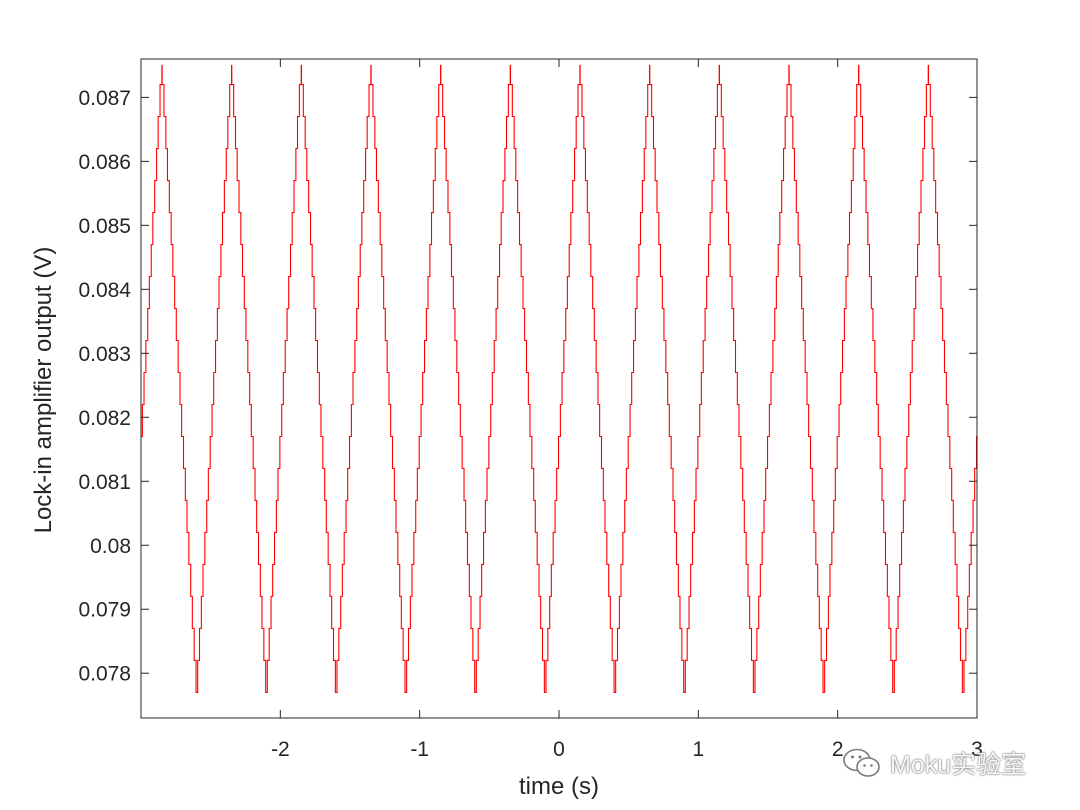  I want to click on y-tick-label: 0.078, so click(104, 674).